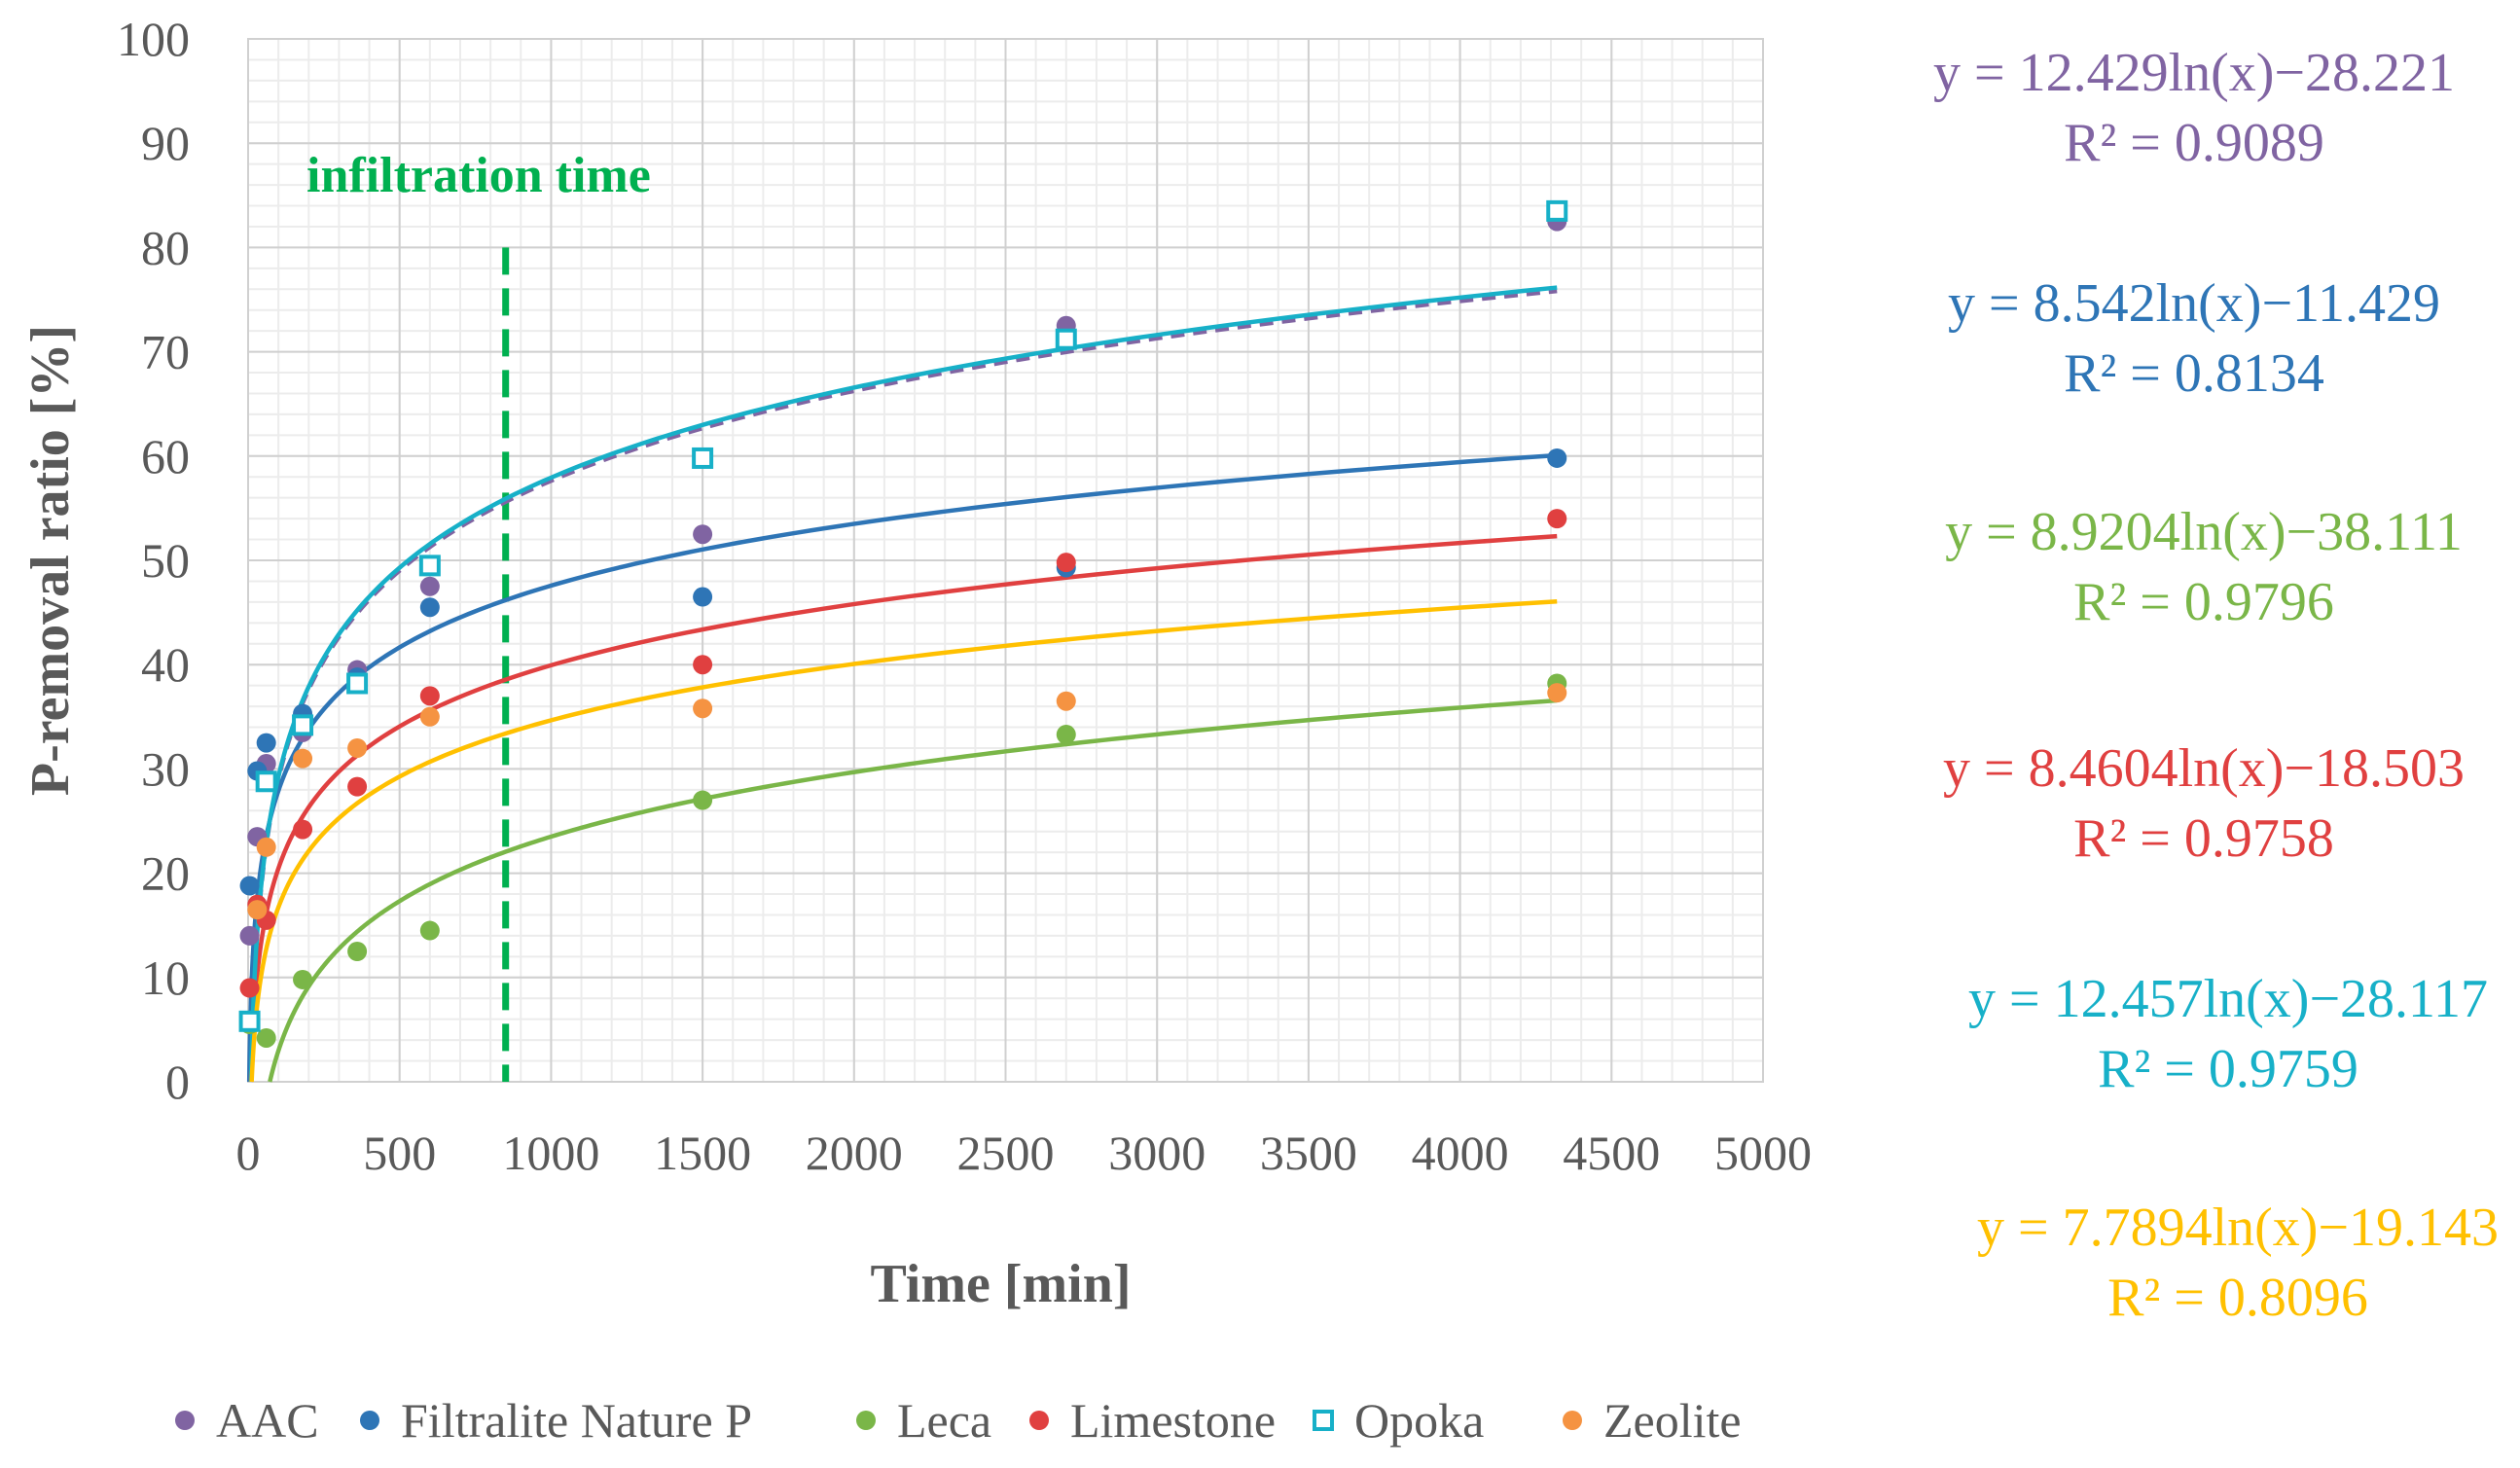 The width and height of the screenshot is (2520, 1468). I want to click on x-tick-label: 5000, so click(1763, 1153).